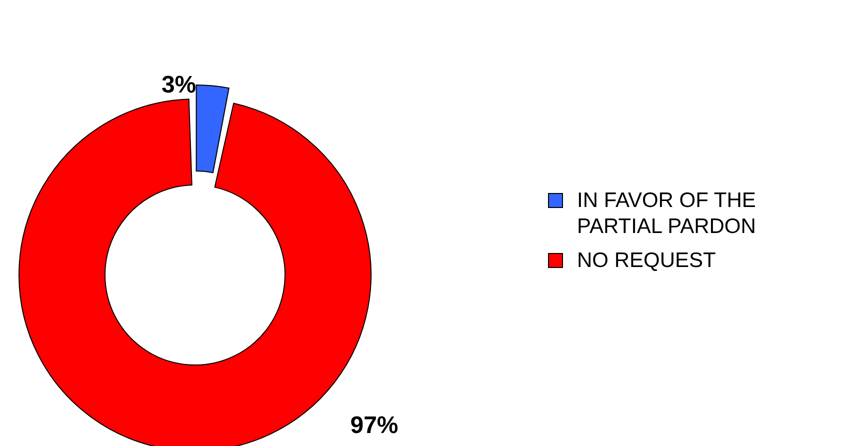 This screenshot has width=851, height=446. What do you see at coordinates (374, 425) in the screenshot?
I see `data-label: 97%` at bounding box center [374, 425].